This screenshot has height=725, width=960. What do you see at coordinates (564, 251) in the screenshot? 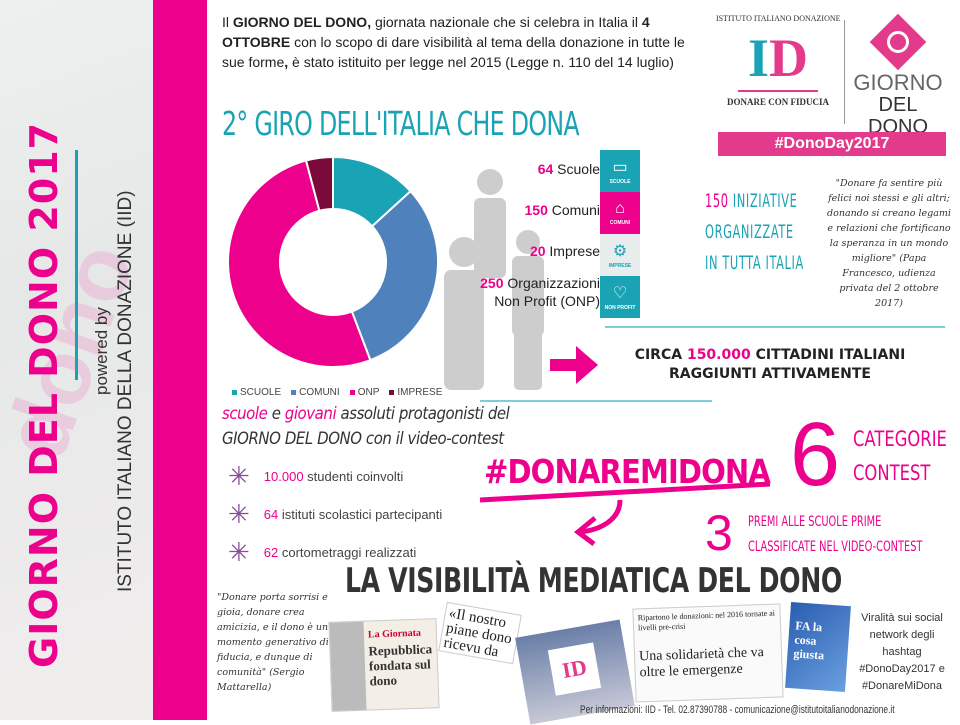
I see `stat-imprese: 20 Imprese` at bounding box center [564, 251].